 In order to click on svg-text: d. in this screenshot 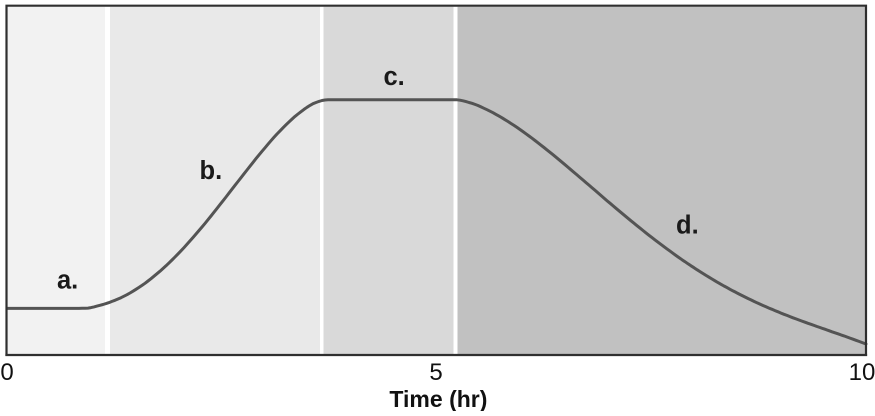, I will do `click(687, 226)`.